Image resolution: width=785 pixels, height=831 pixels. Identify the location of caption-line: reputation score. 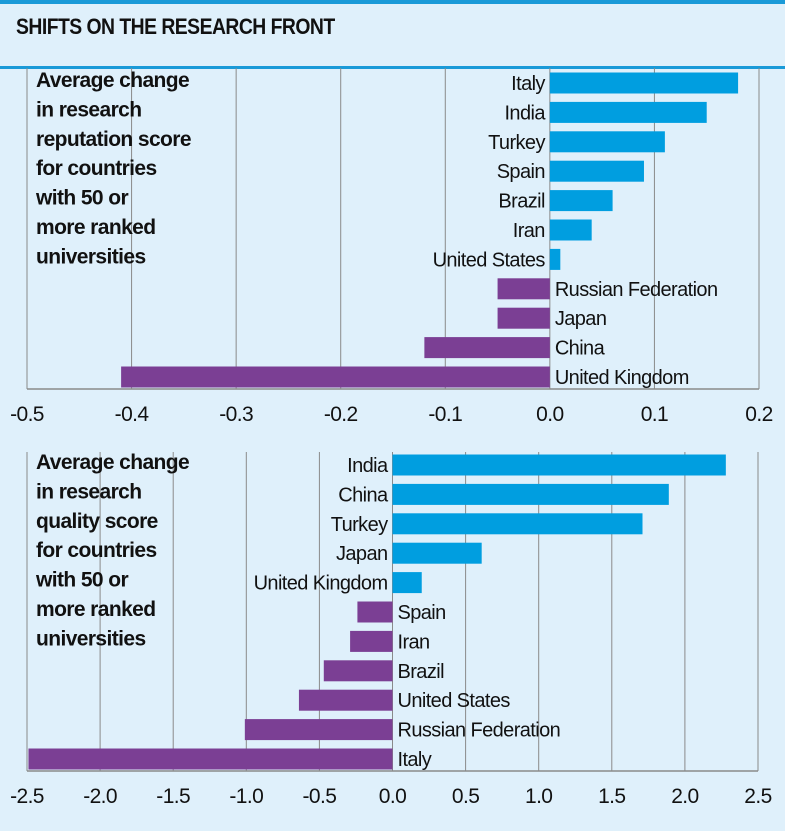
(113, 139).